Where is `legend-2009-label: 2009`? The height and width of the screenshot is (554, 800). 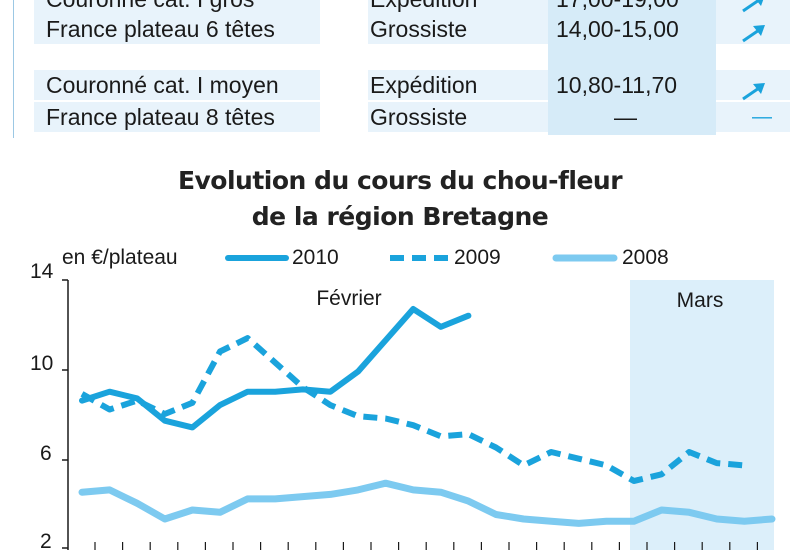 legend-2009-label: 2009 is located at coordinates (477, 257).